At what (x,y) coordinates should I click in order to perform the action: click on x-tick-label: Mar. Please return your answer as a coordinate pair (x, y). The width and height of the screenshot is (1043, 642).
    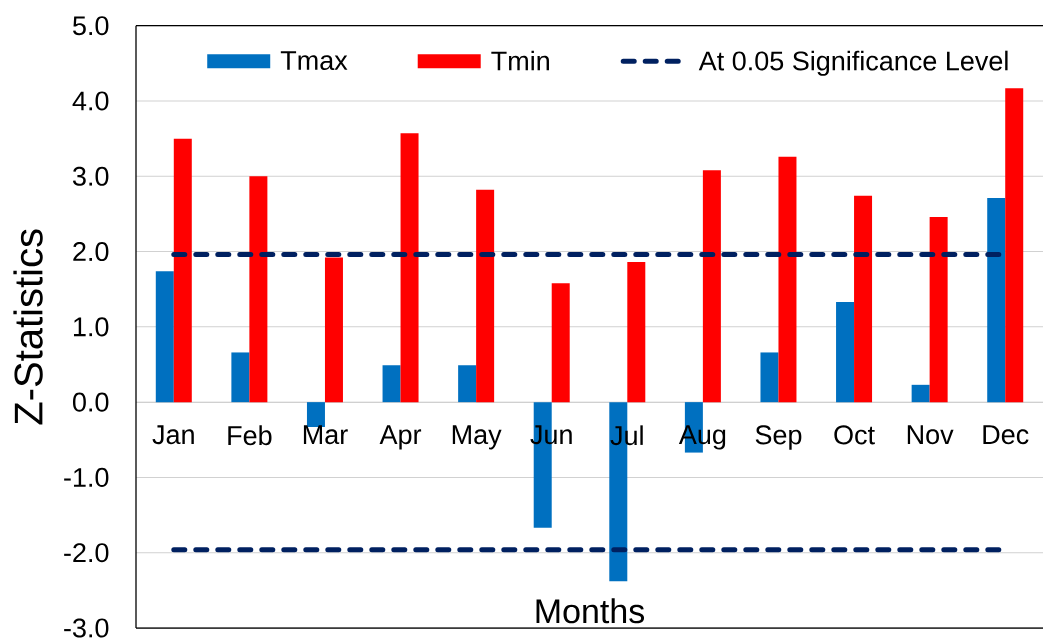
    Looking at the image, I should click on (325, 435).